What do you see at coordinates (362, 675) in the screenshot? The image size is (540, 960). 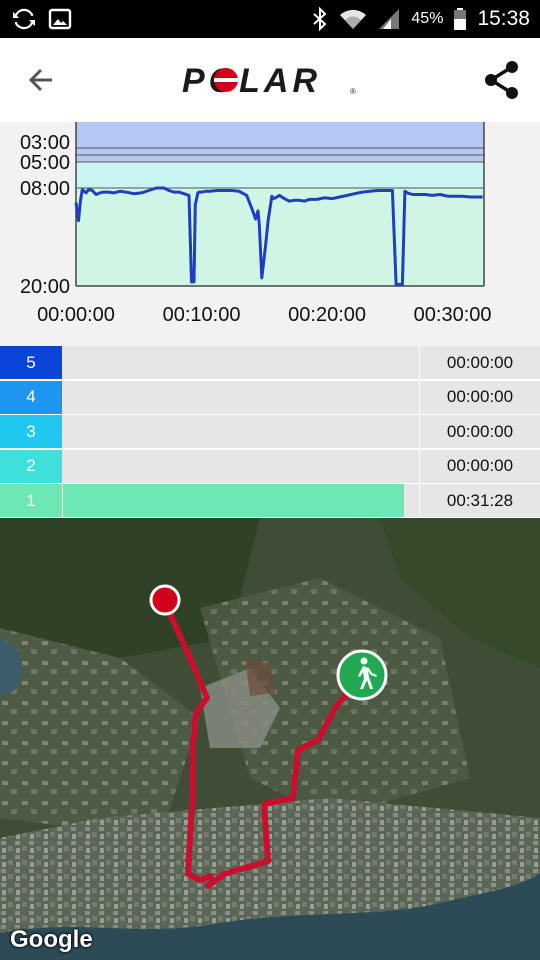 I see `walking-person-icon` at bounding box center [362, 675].